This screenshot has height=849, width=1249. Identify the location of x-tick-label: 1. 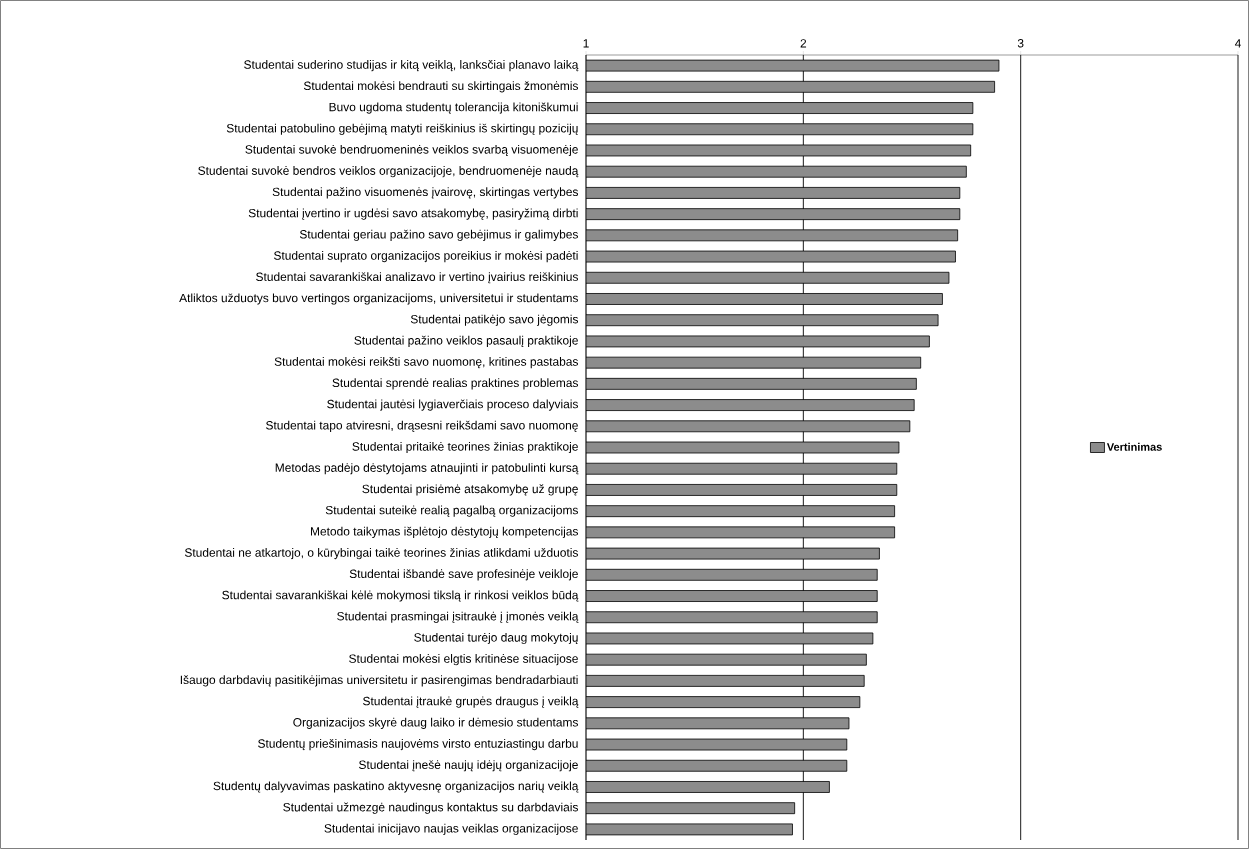
(586, 43).